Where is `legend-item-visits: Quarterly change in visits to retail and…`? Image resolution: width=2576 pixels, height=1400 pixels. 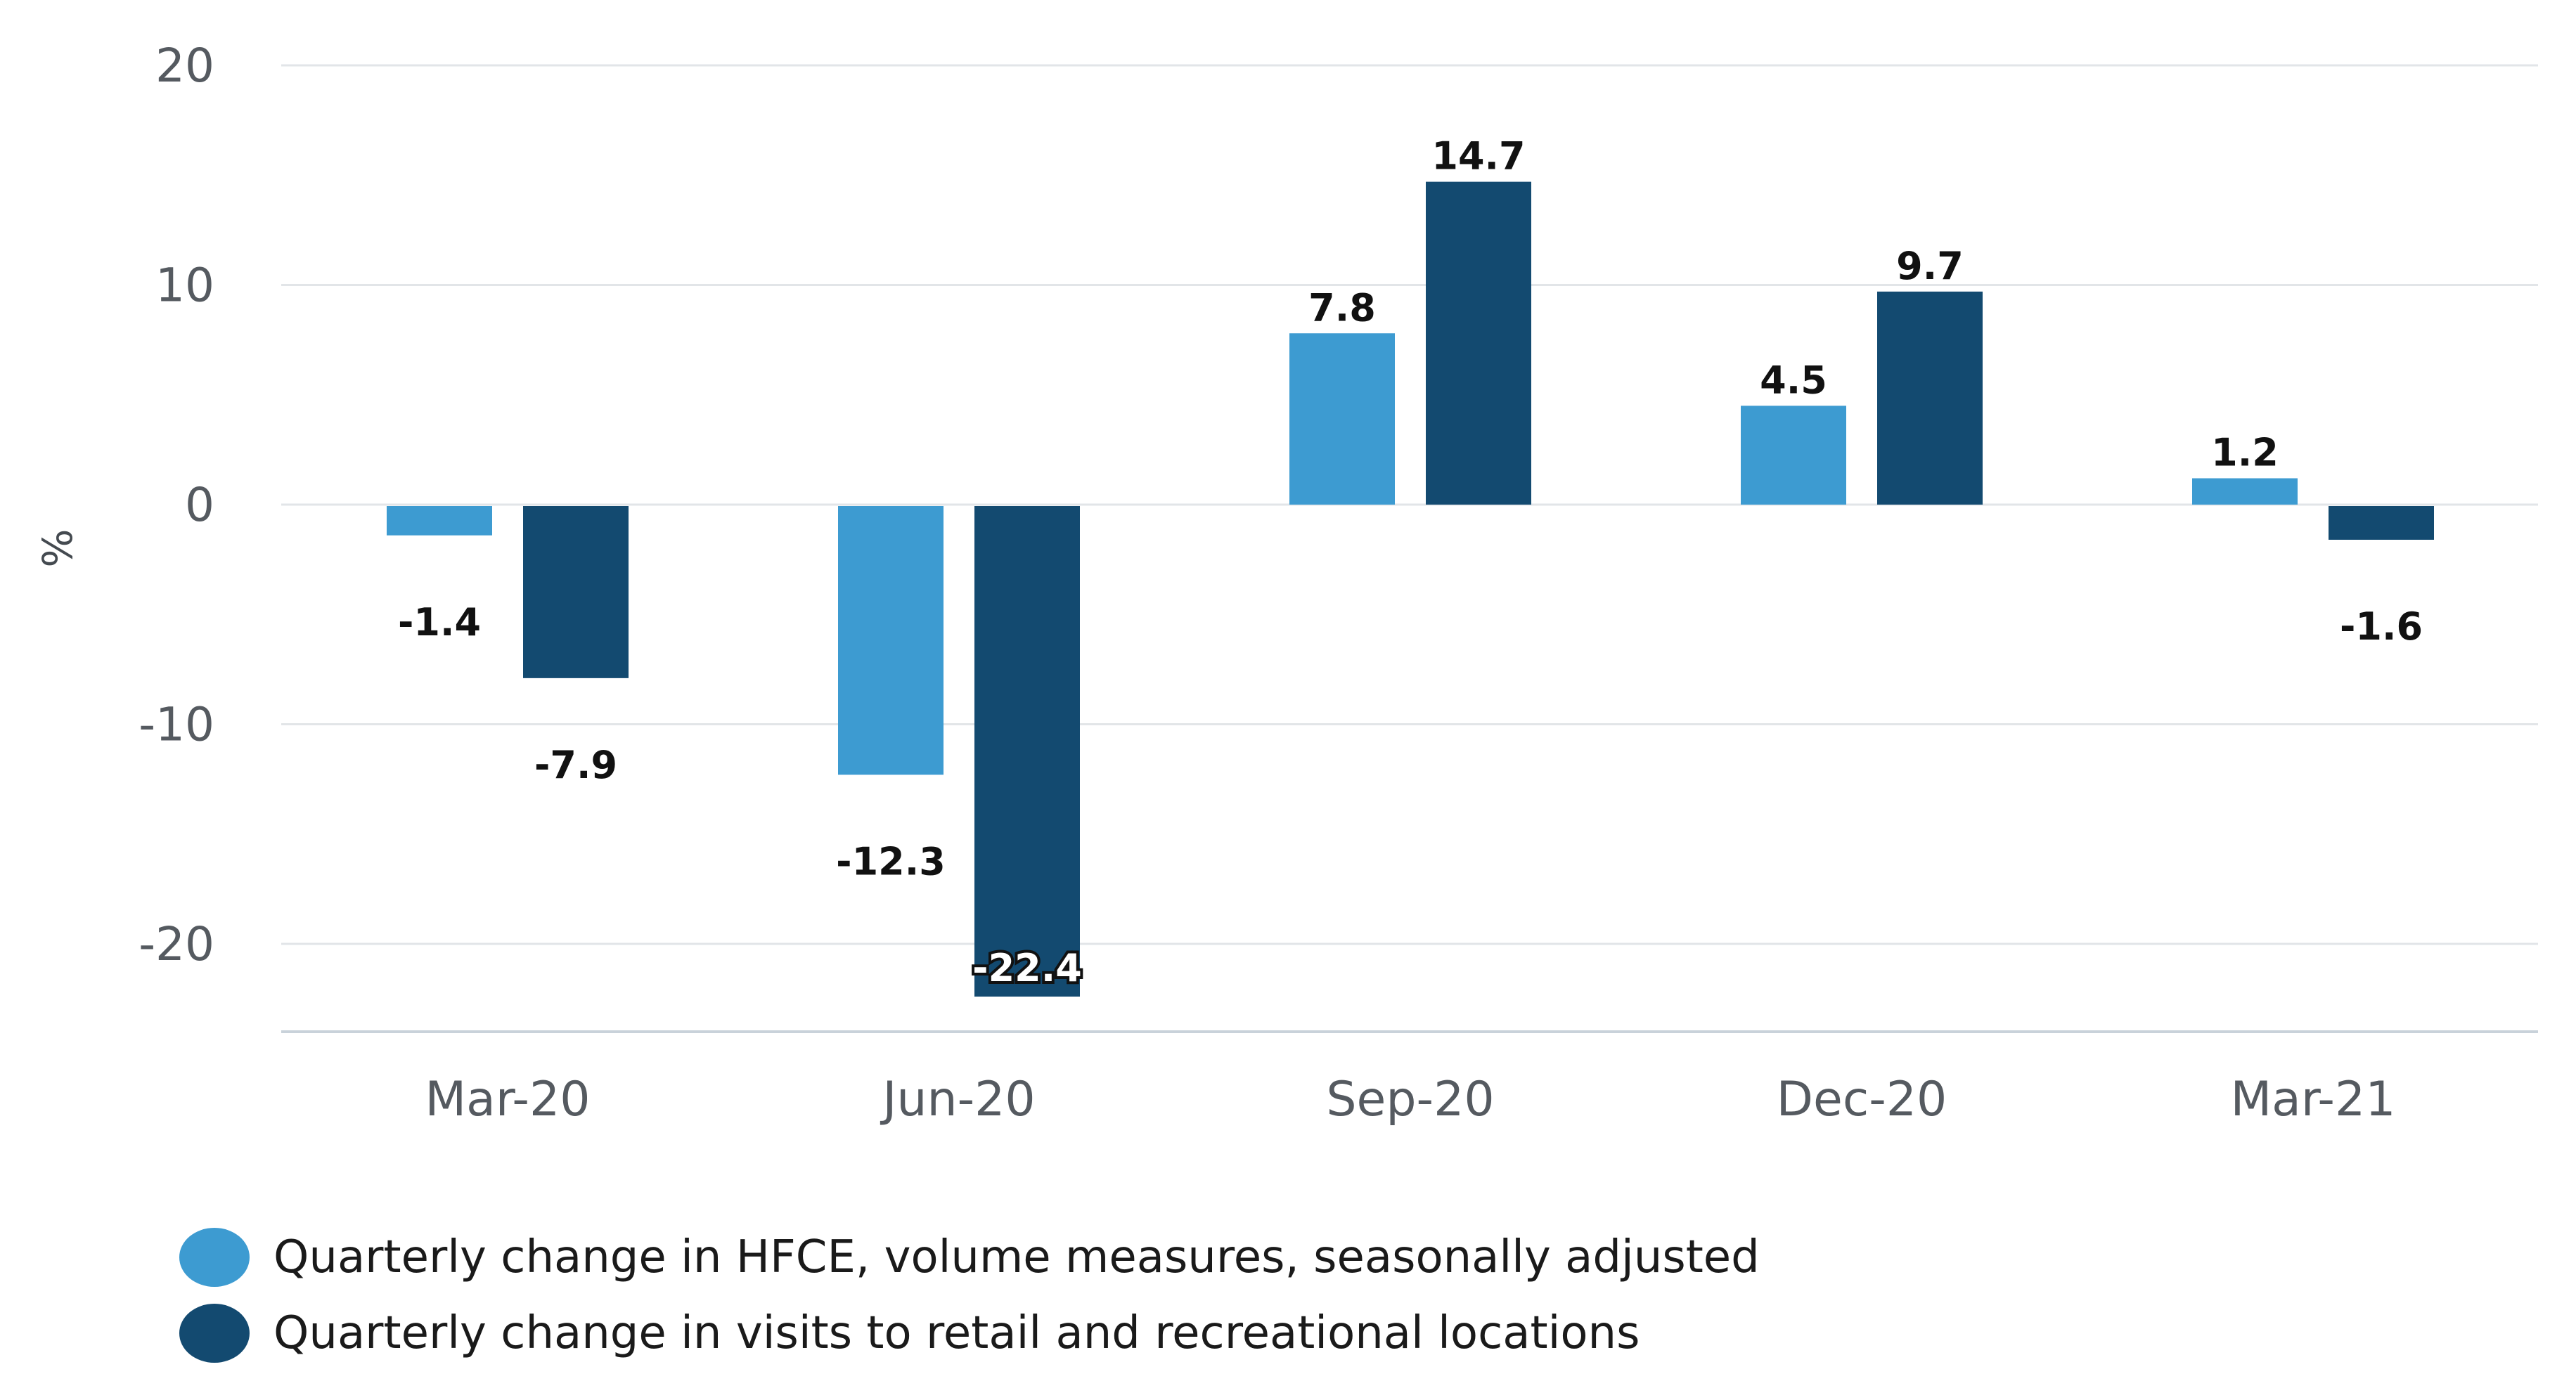 legend-item-visits: Quarterly change in visits to retail and… is located at coordinates (969, 1333).